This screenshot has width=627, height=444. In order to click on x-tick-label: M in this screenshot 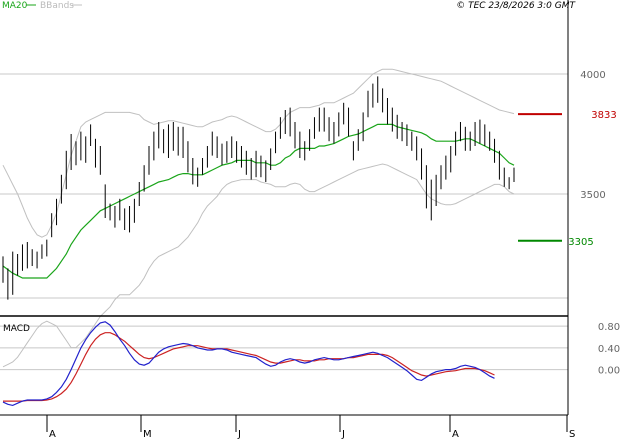, I will do `click(147, 434)`.